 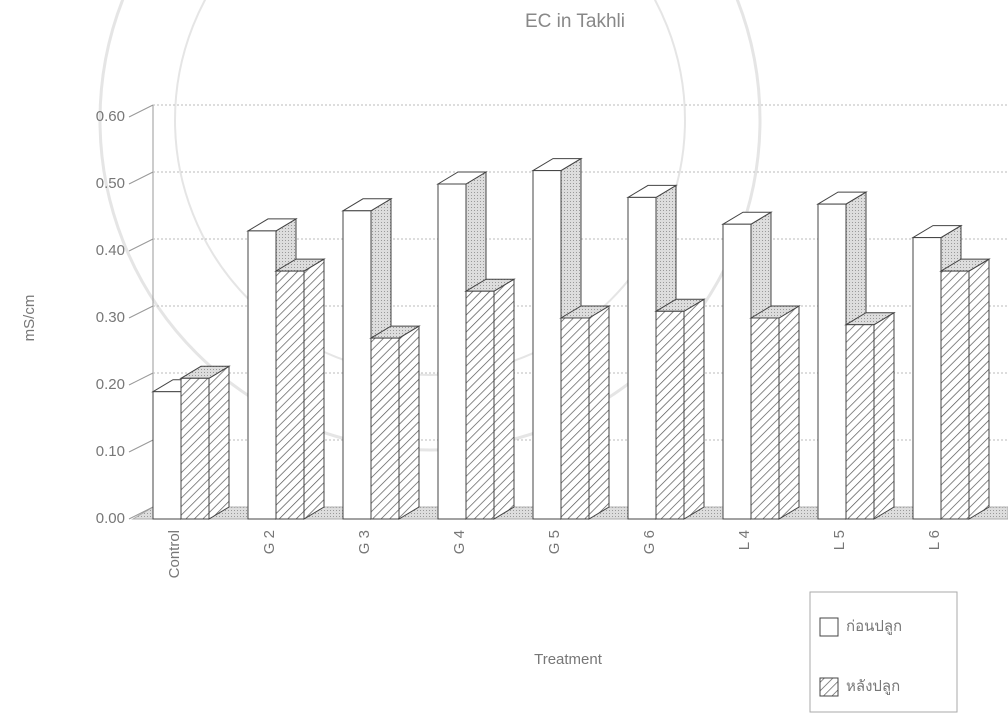 What do you see at coordinates (575, 21) in the screenshot?
I see `chart-title: EC in Takhli` at bounding box center [575, 21].